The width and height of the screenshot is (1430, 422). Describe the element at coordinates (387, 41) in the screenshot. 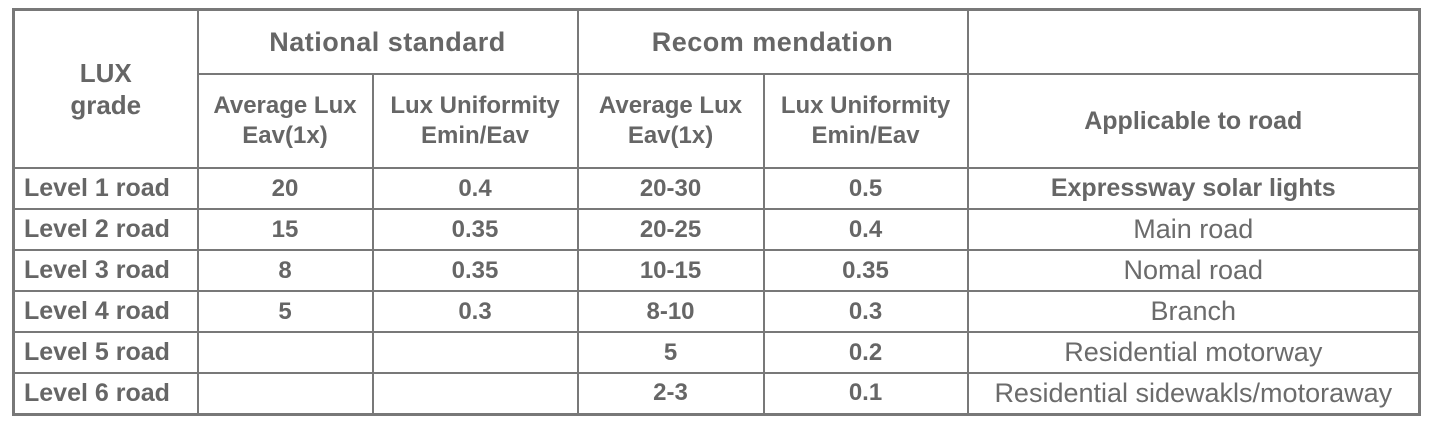

I see `header-group-national-standard: National standard` at that location.